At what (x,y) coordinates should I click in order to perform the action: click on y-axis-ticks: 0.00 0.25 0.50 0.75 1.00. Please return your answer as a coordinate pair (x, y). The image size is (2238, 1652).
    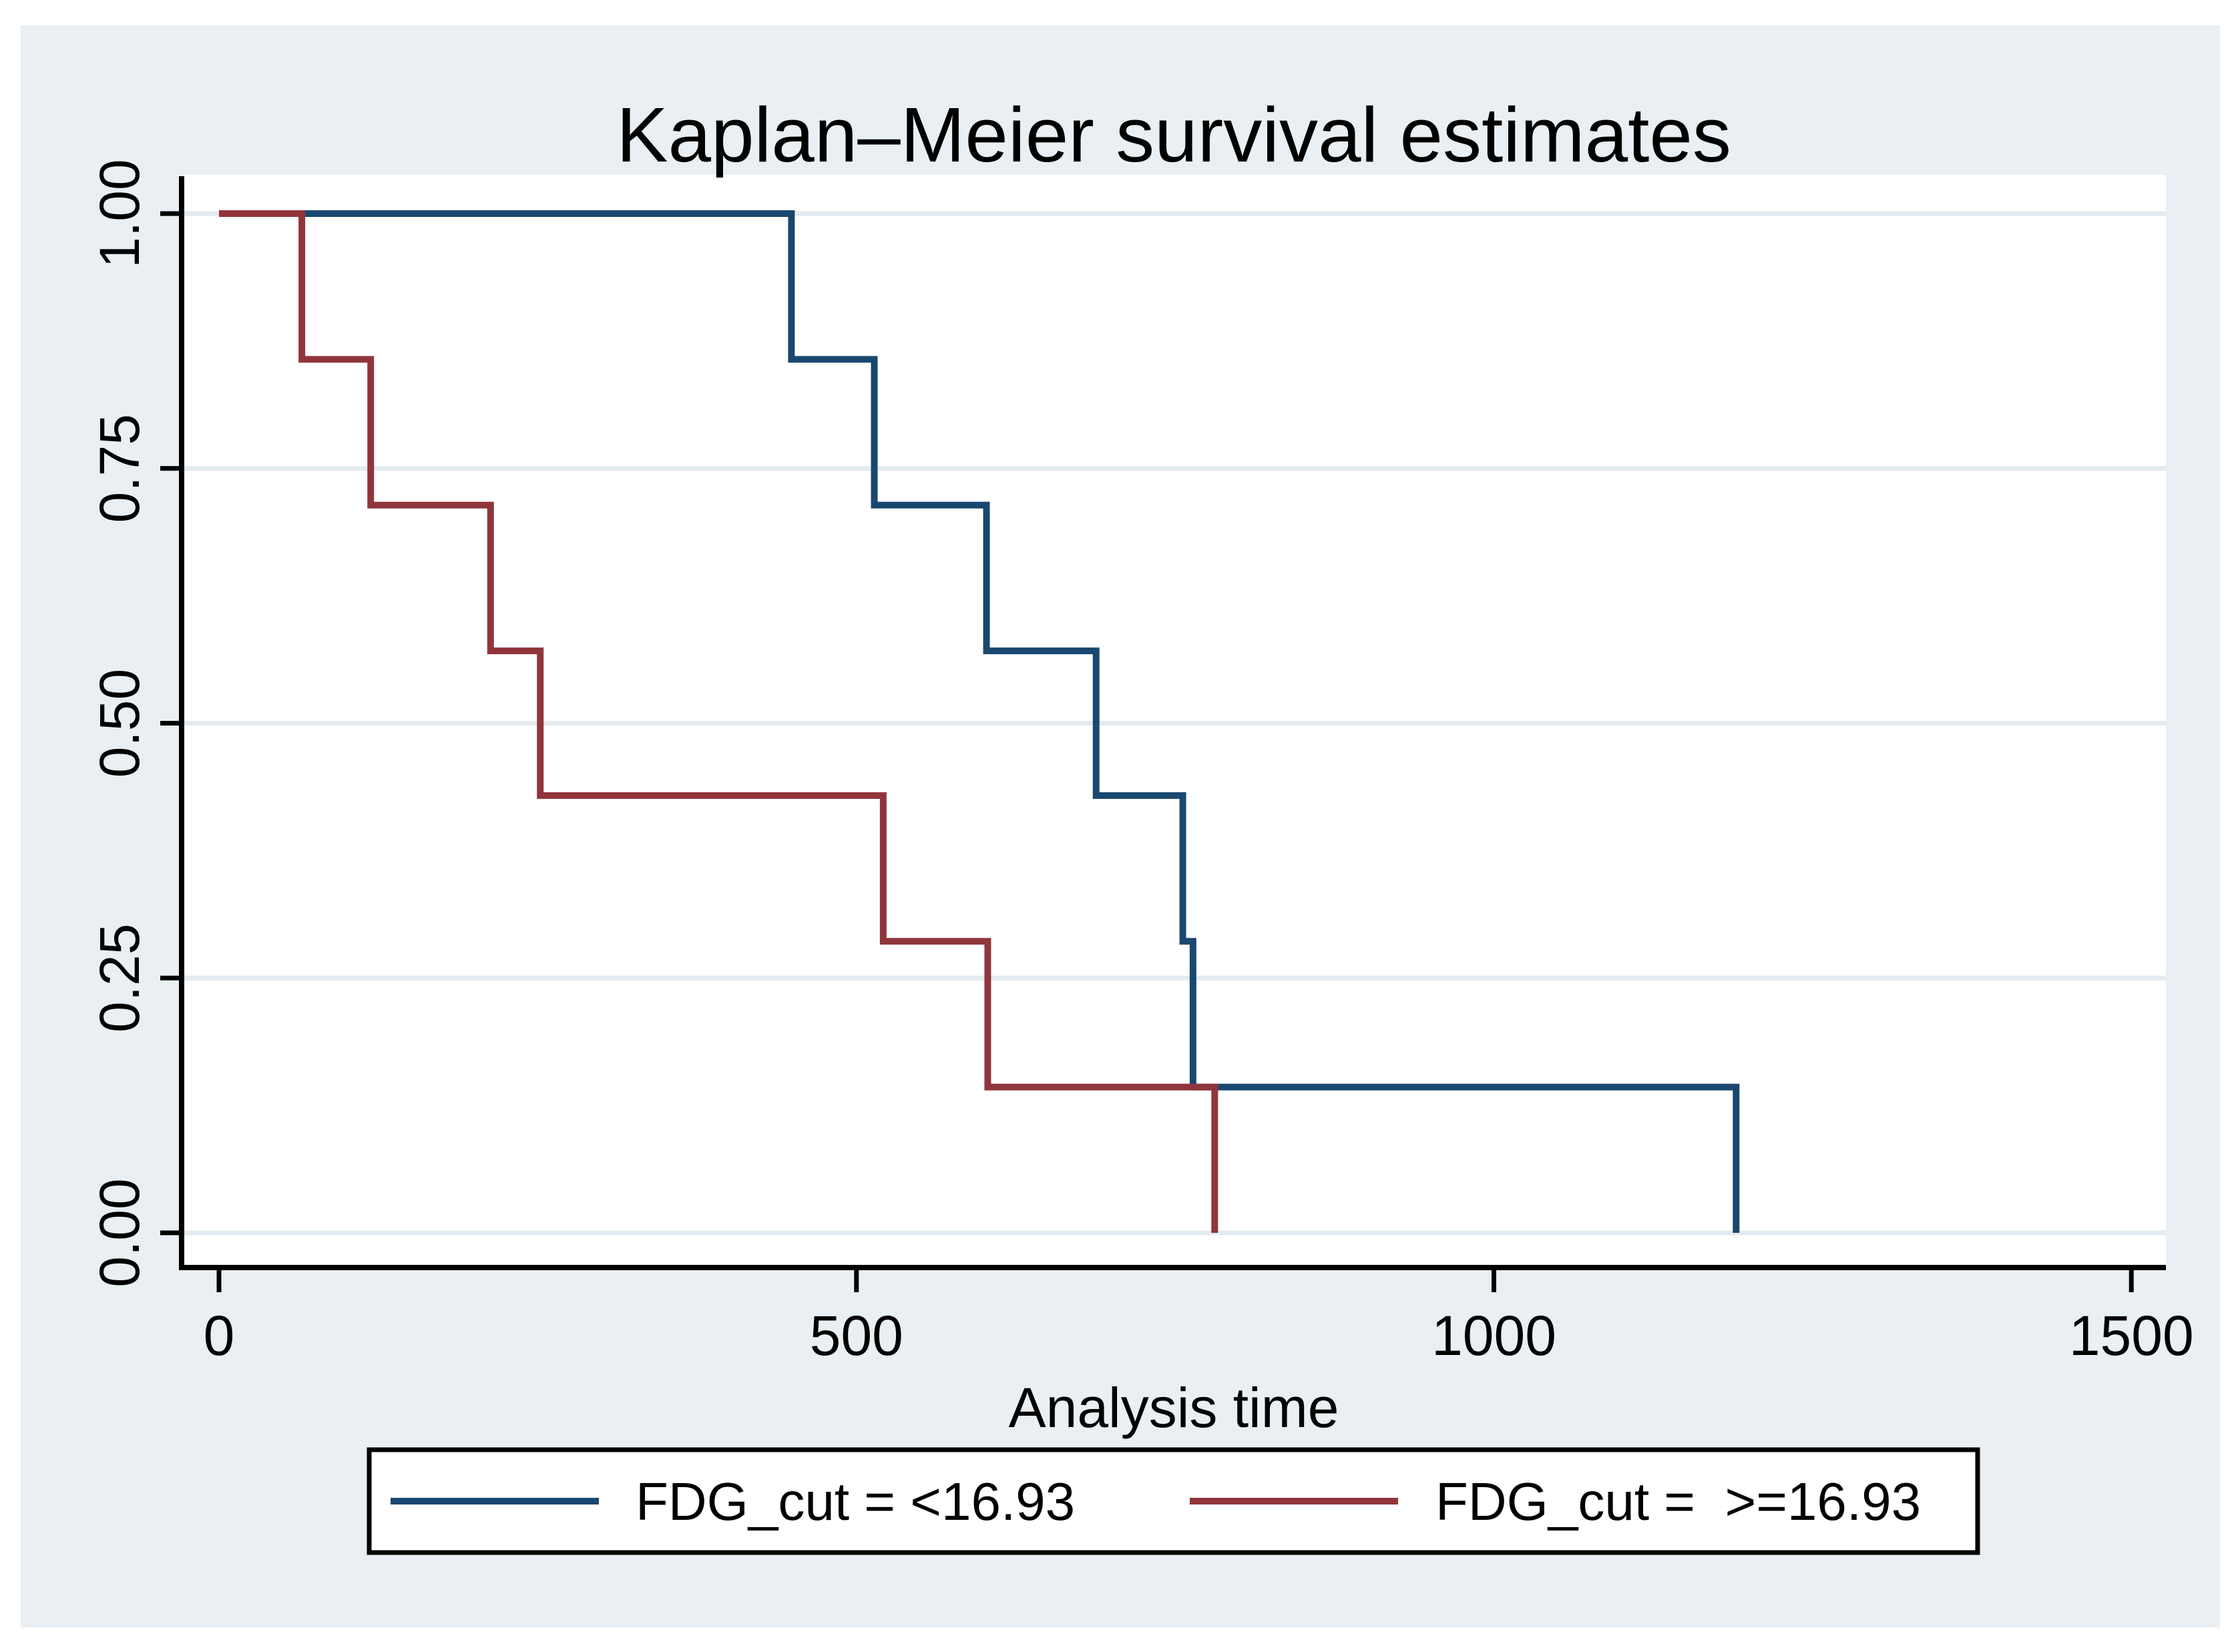
    Looking at the image, I should click on (135, 723).